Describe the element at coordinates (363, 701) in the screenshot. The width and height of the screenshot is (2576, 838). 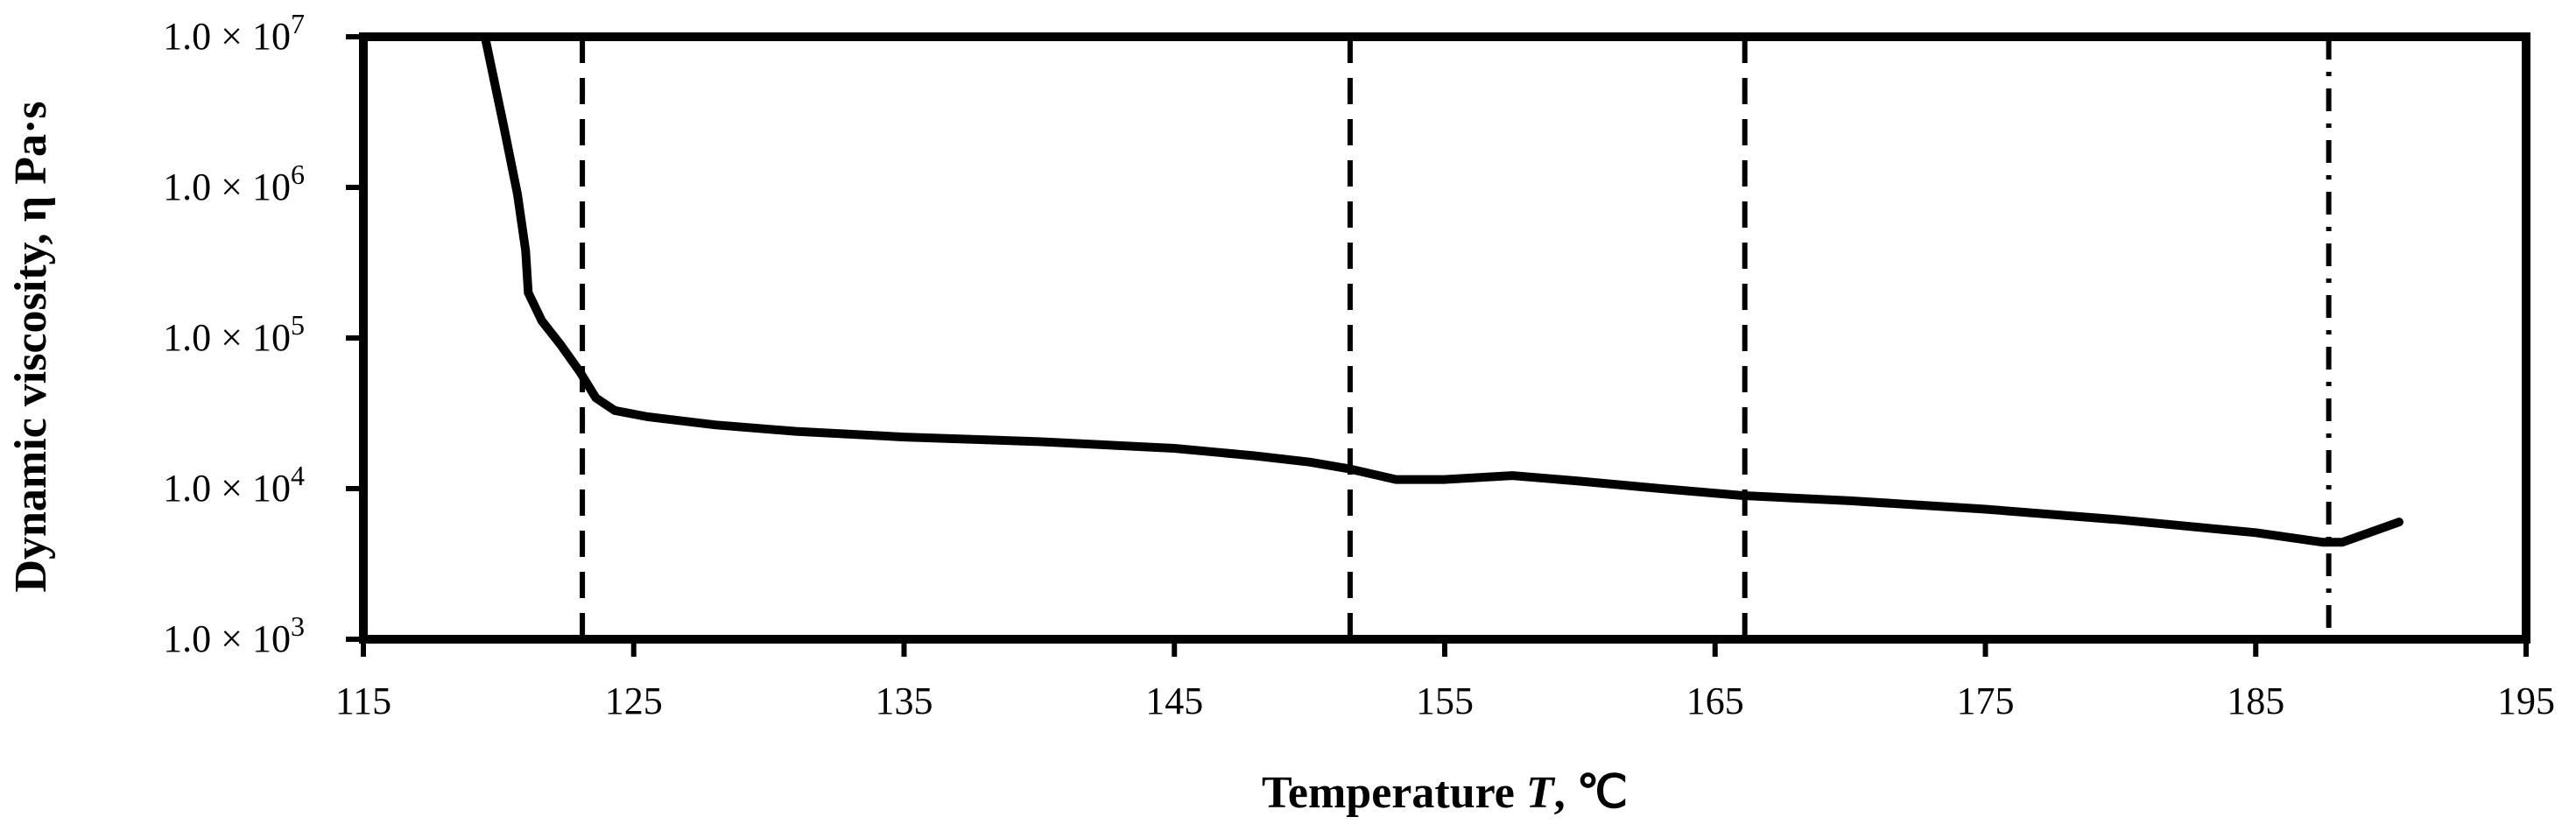
I see `x-tick-label: 115` at that location.